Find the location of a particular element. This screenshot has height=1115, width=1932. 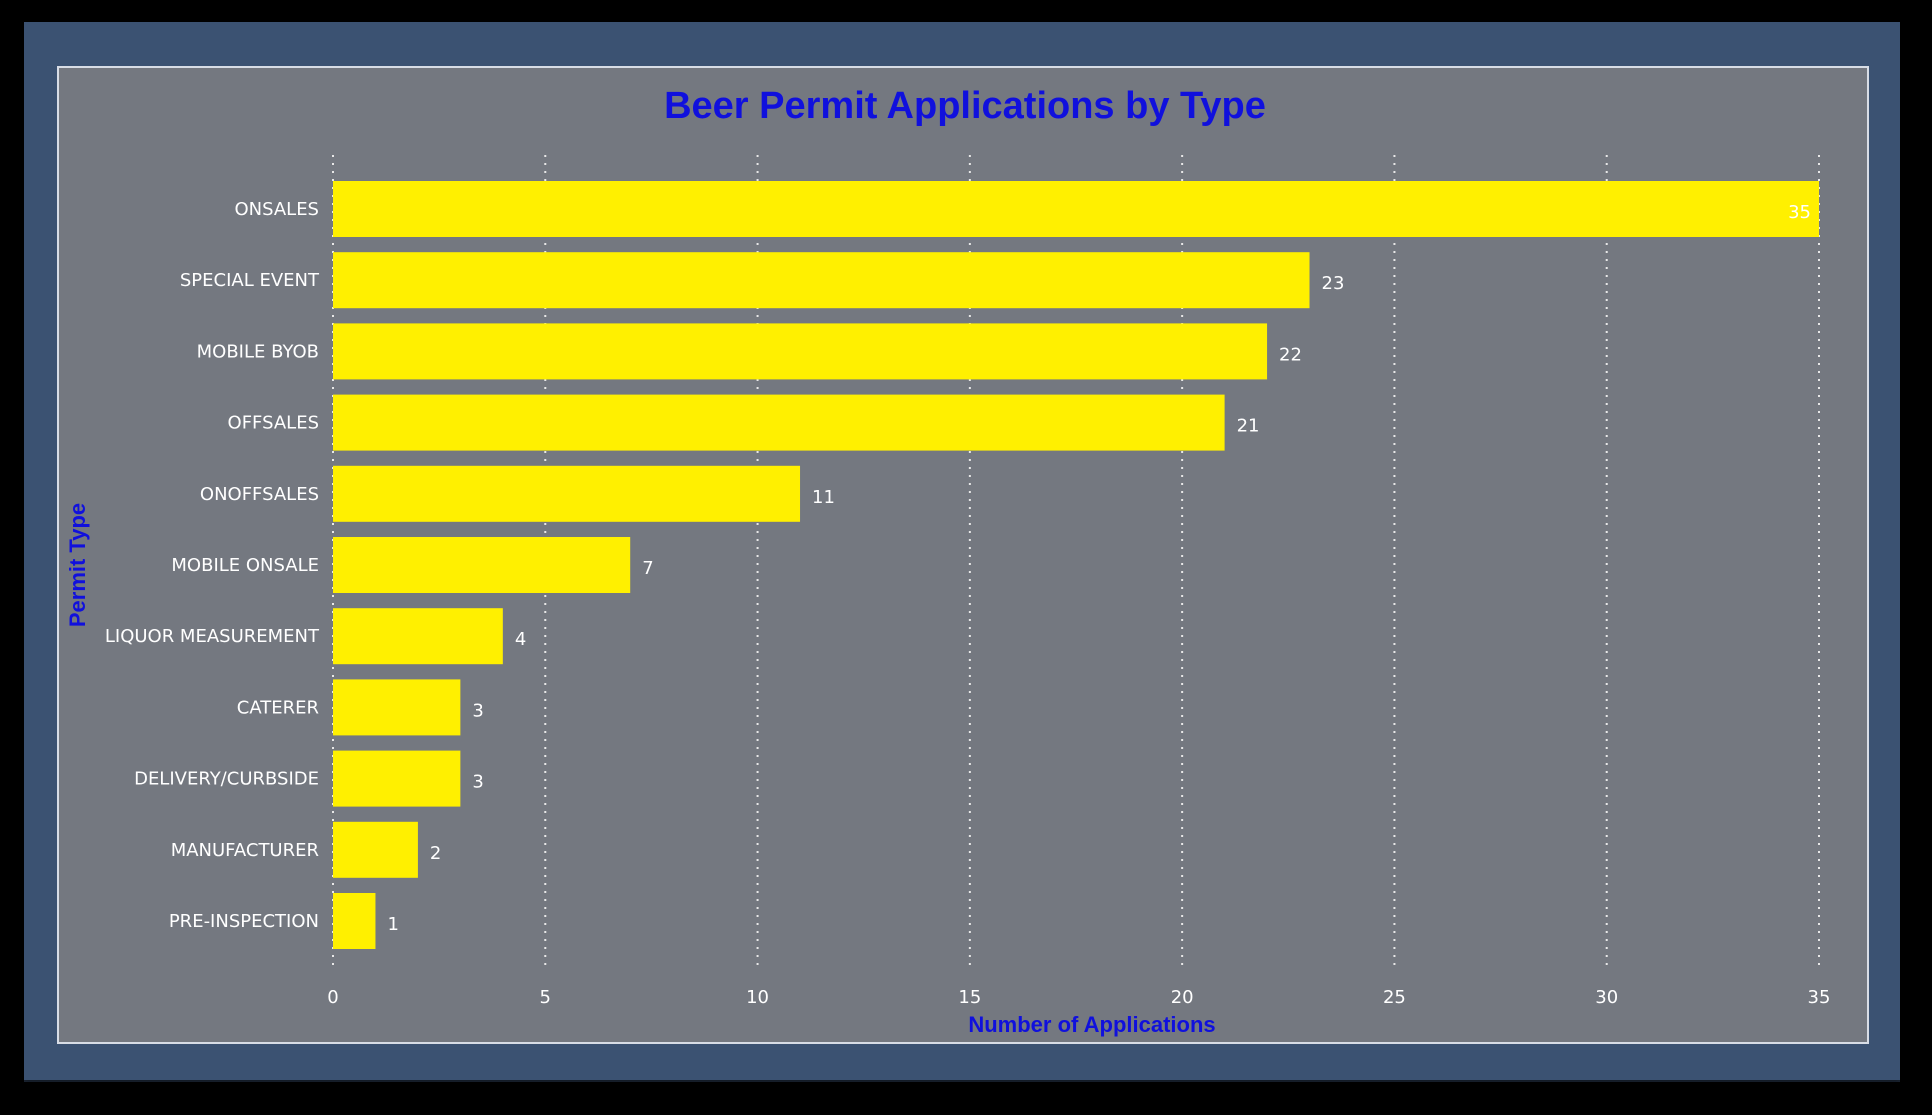

x-tick-label: 25 is located at coordinates (1394, 997).